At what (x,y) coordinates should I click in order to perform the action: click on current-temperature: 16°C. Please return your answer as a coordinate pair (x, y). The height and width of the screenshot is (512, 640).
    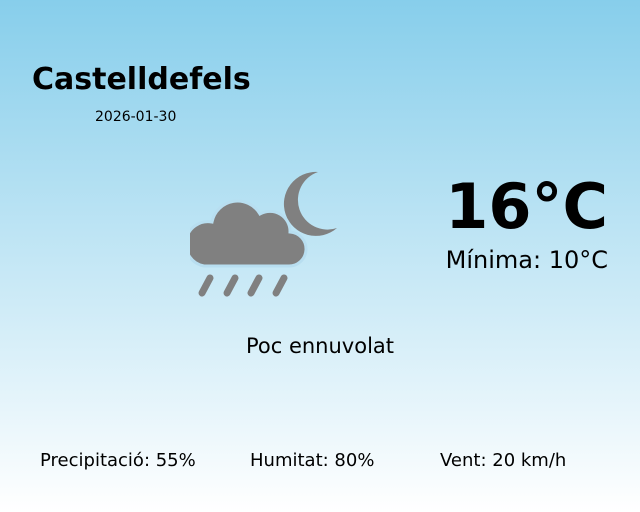
    Looking at the image, I should click on (526, 206).